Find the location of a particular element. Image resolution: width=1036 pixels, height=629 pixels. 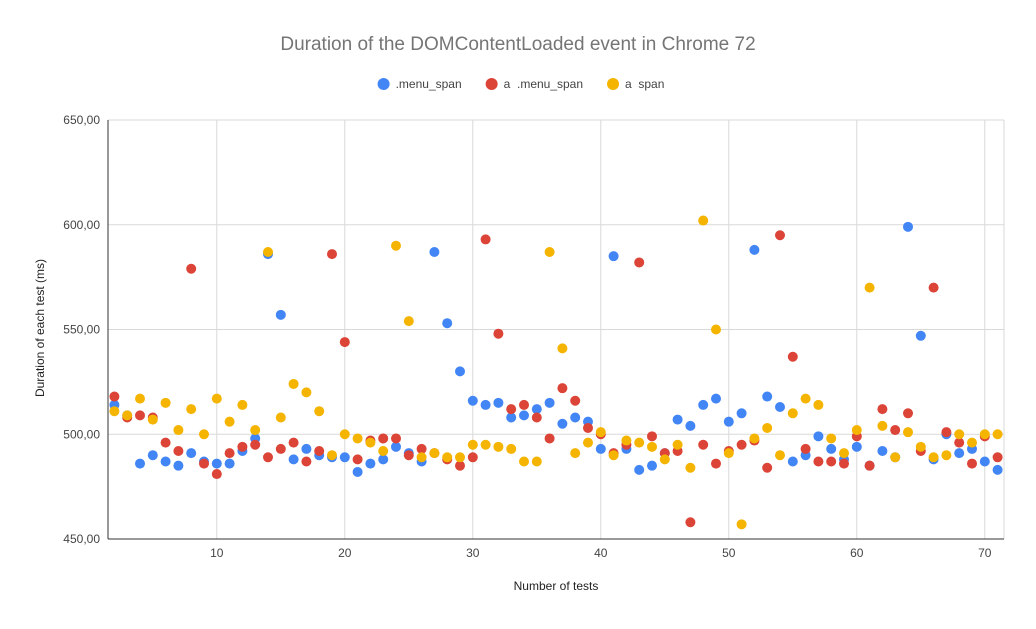

x-tick-label: 40 is located at coordinates (601, 553).